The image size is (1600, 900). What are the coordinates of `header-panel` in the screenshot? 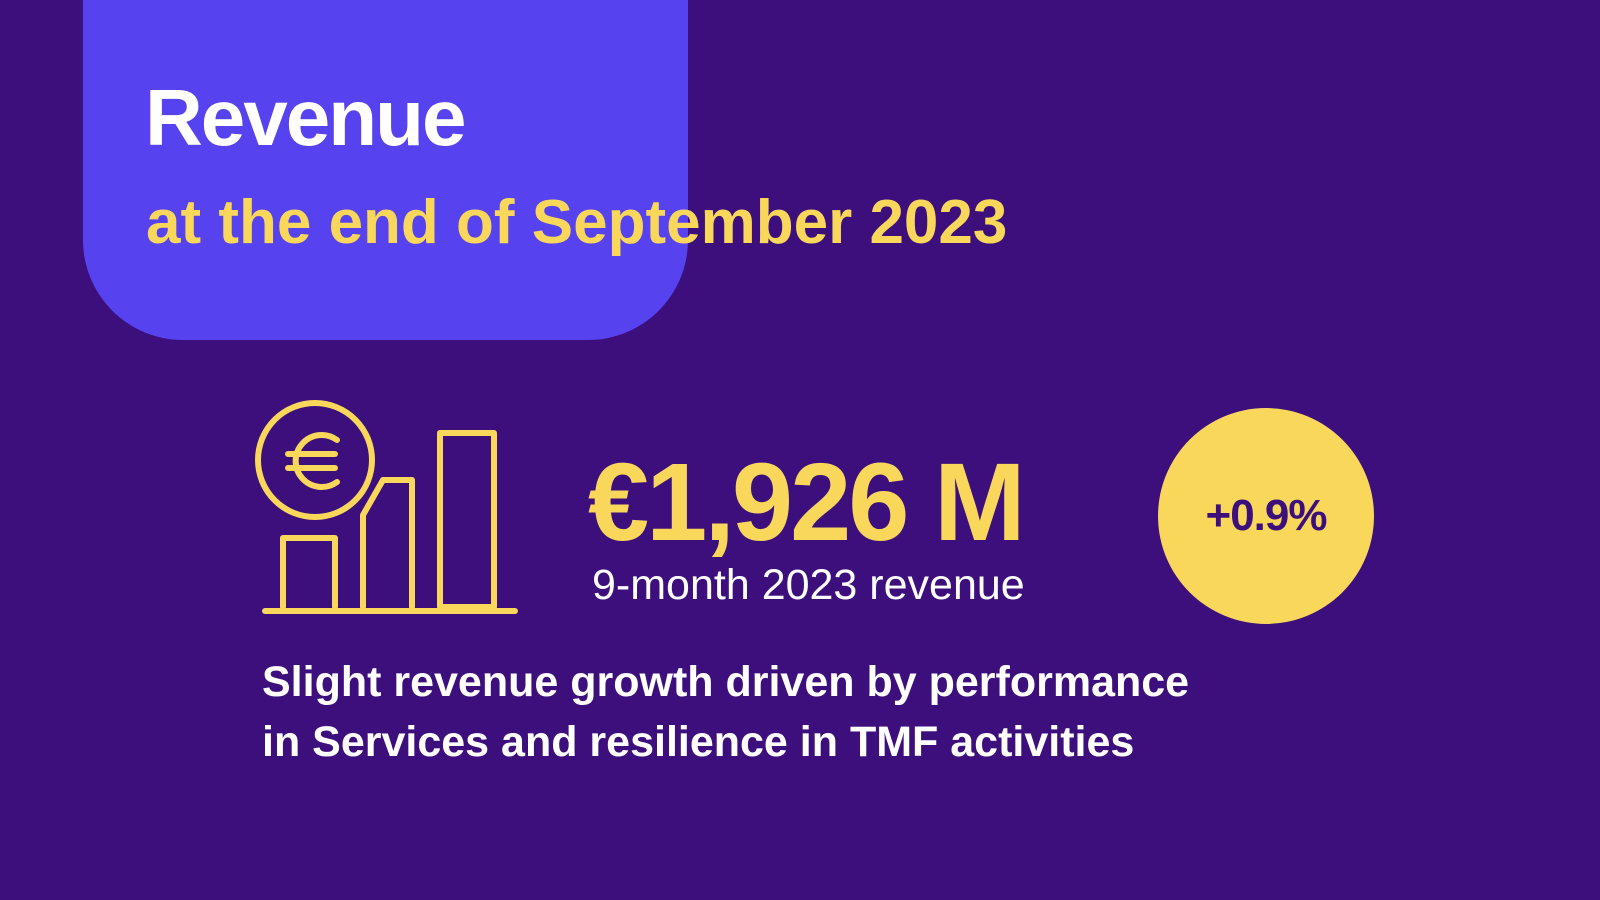 It's located at (385, 170).